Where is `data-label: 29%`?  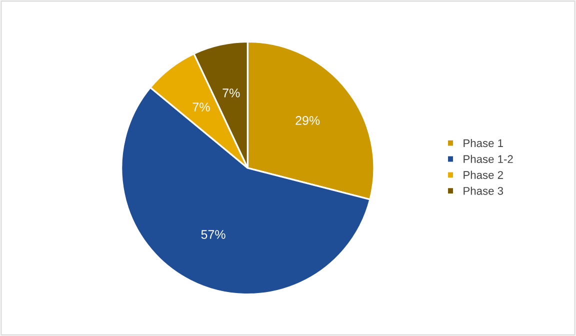
data-label: 29% is located at coordinates (308, 120).